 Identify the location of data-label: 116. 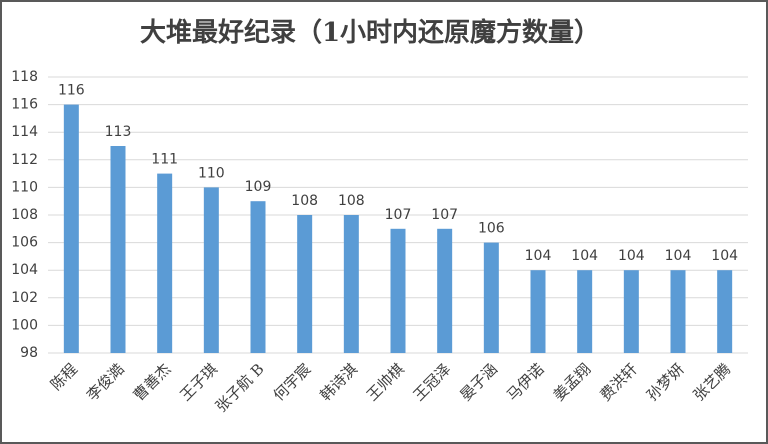
(71, 91).